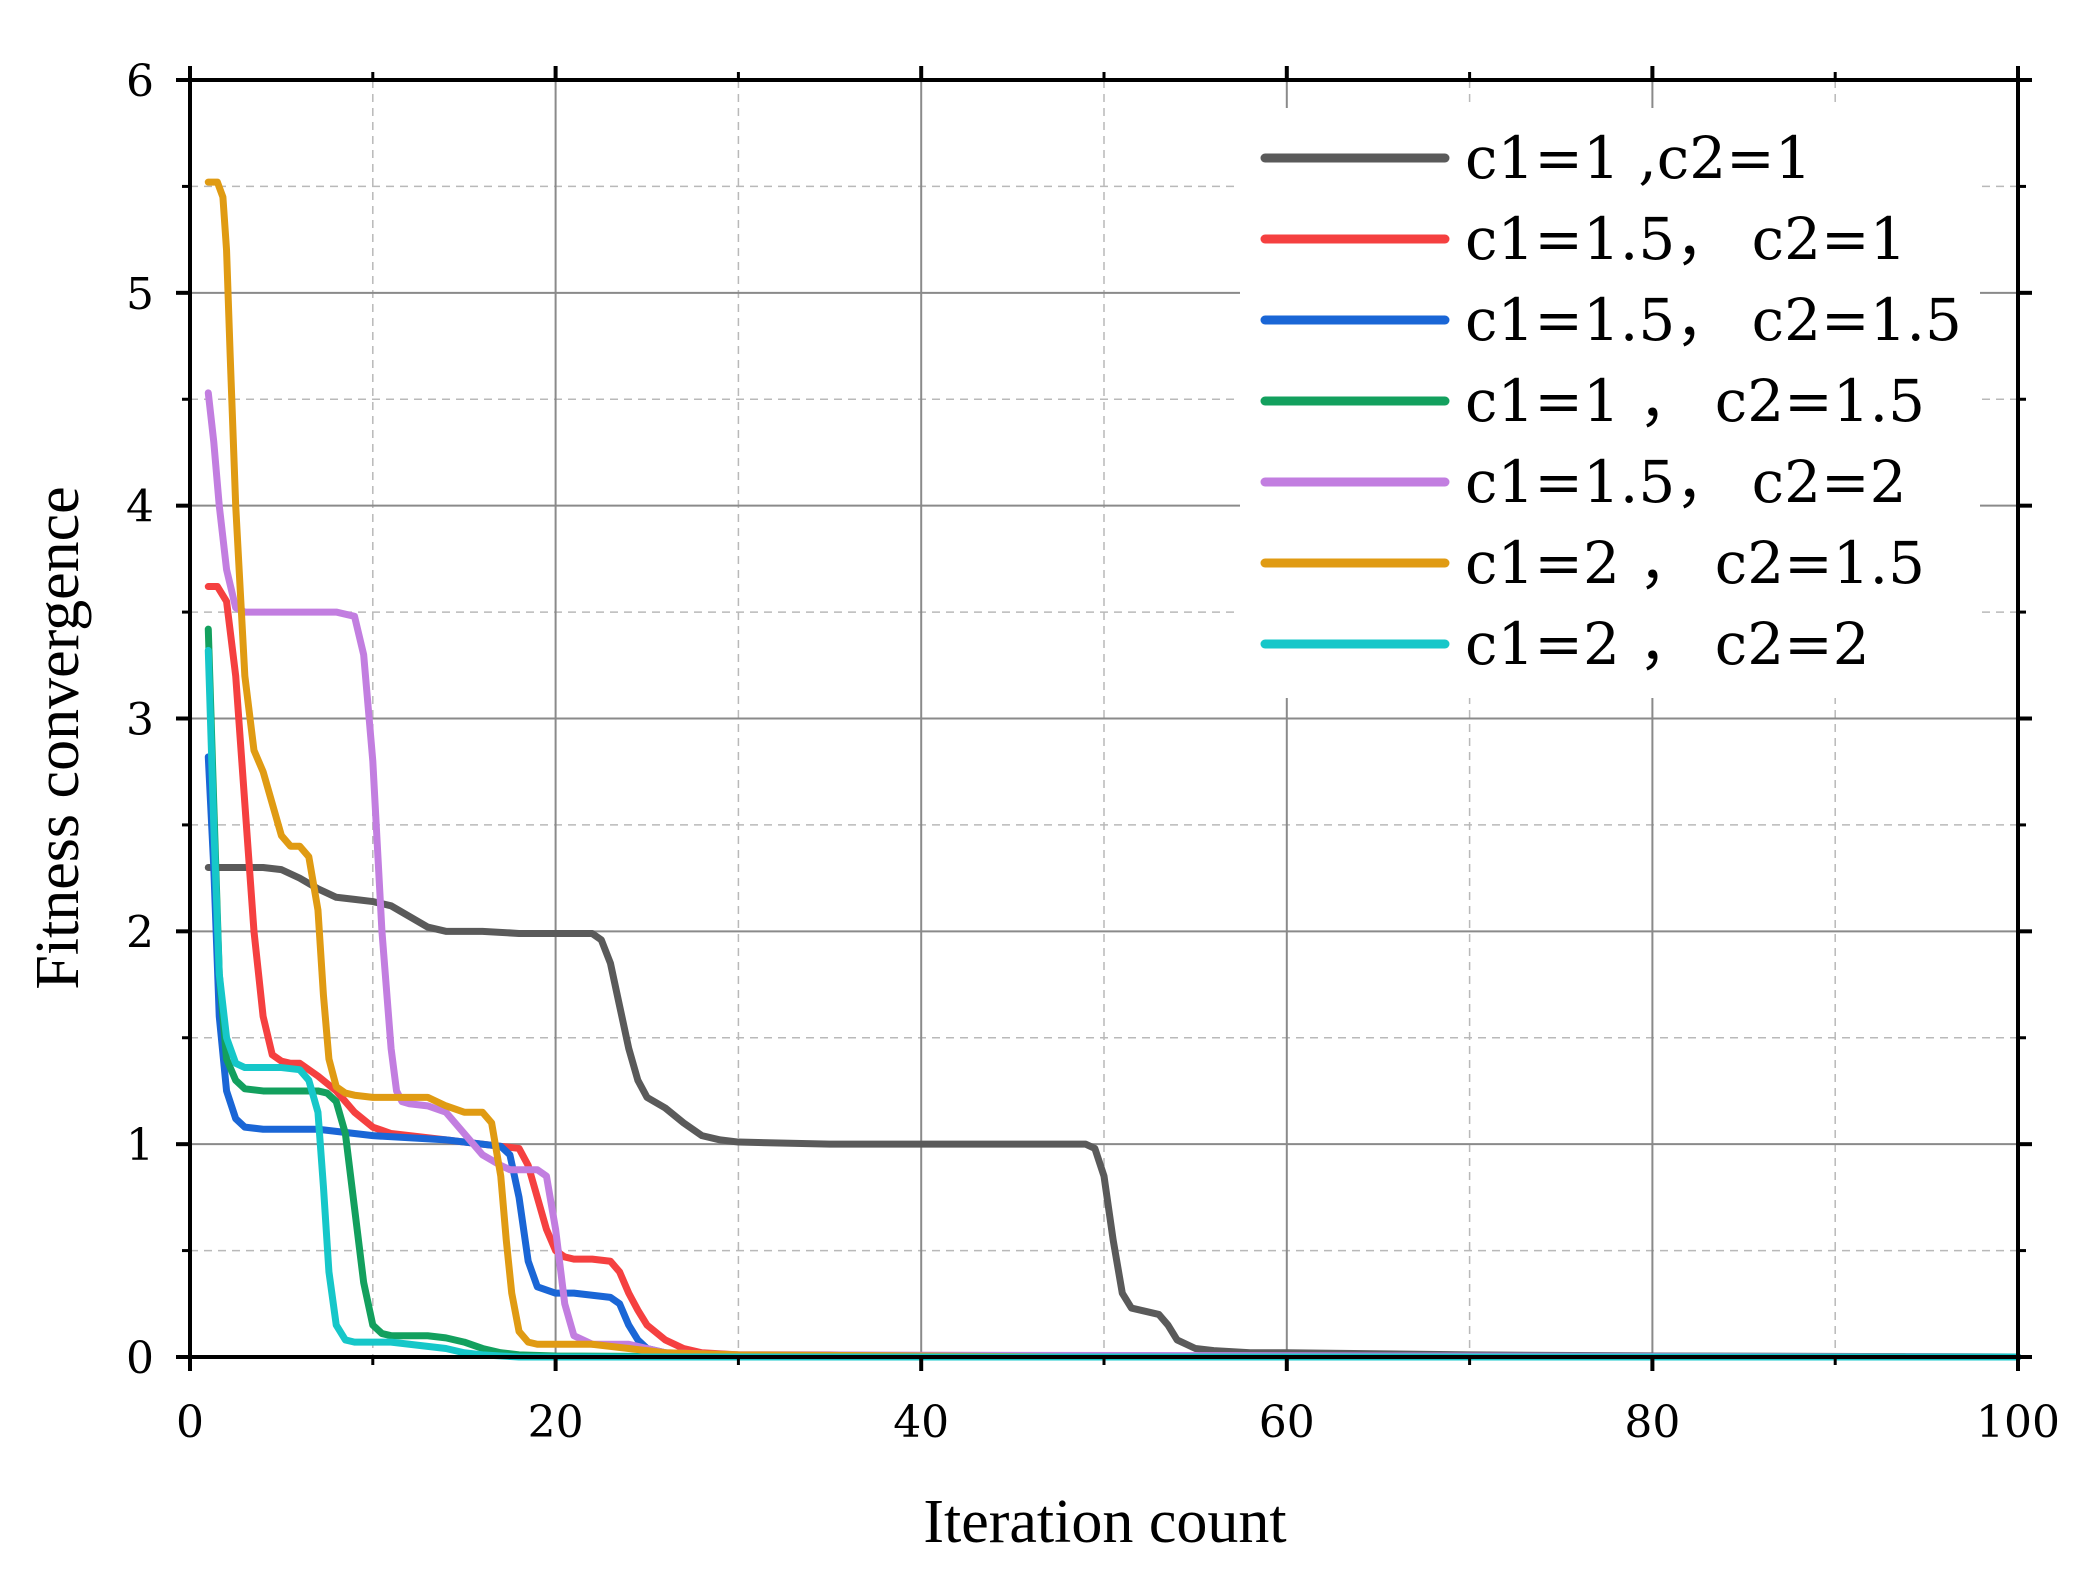 Image resolution: width=2090 pixels, height=1577 pixels. What do you see at coordinates (140, 507) in the screenshot?
I see `y-tick-label: 4` at bounding box center [140, 507].